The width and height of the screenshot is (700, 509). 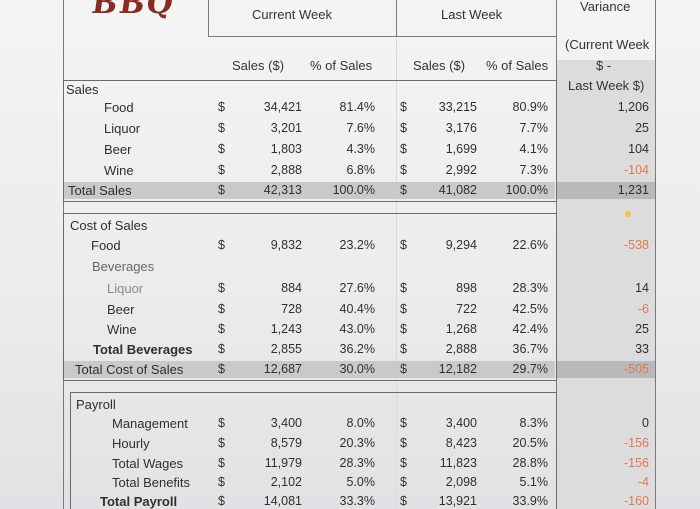 What do you see at coordinates (633, 190) in the screenshot?
I see `variance-cell: 1,231` at bounding box center [633, 190].